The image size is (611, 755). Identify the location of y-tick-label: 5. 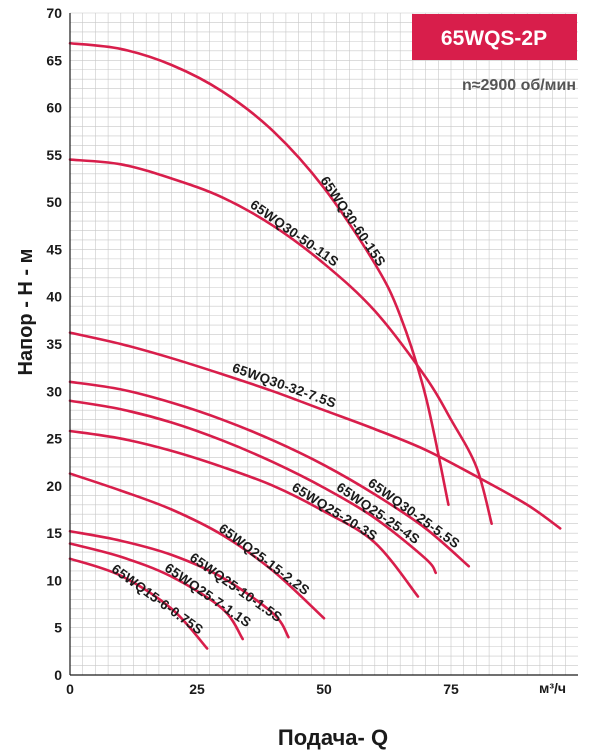
(58, 628).